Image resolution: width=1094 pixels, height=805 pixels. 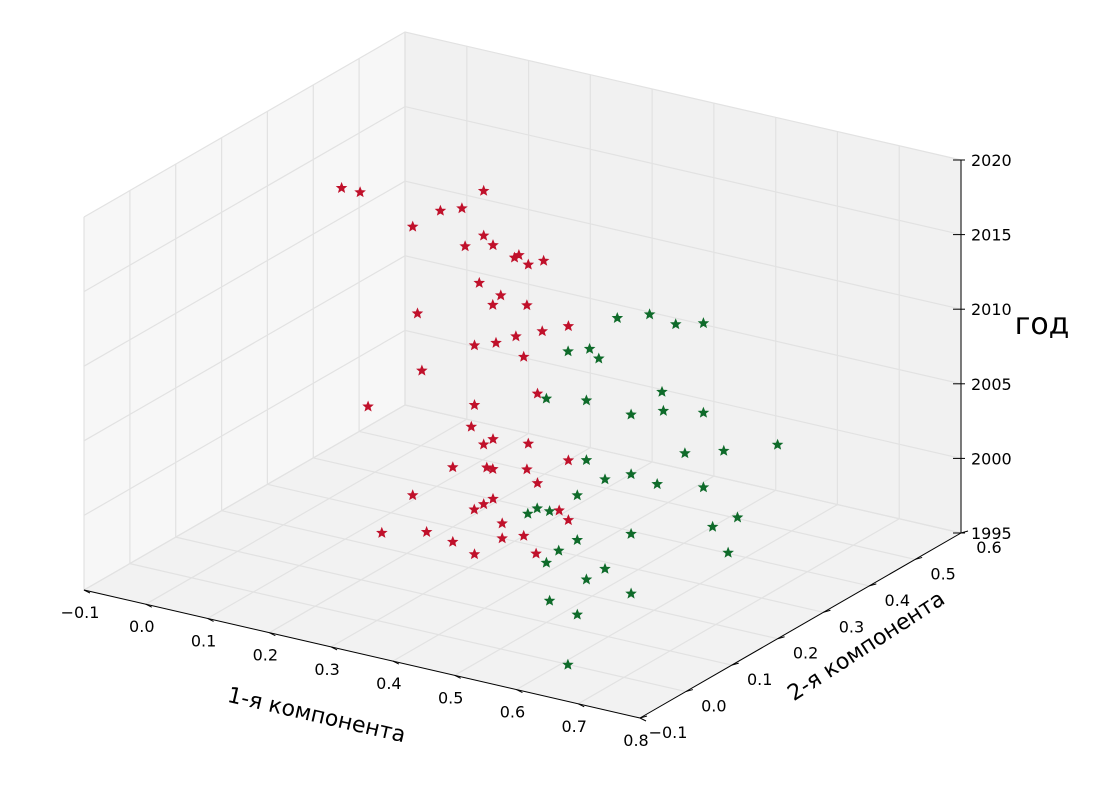 I want to click on x-tick-label: 0.1, so click(x=203, y=640).